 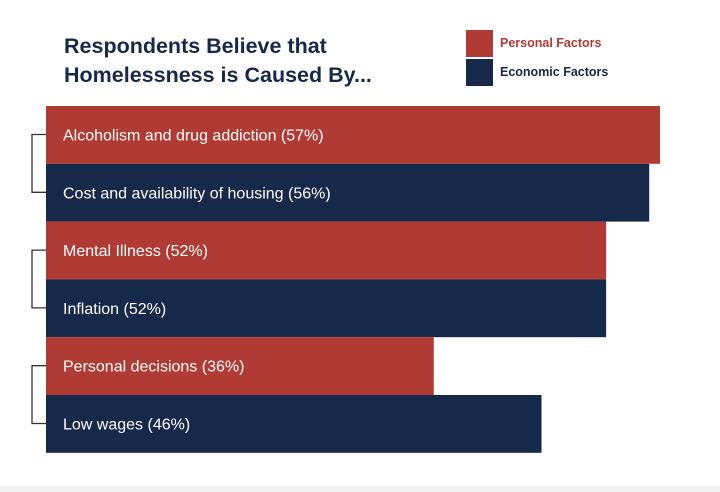 I want to click on legend-item-economic-factors: Economic Factors, so click(x=586, y=73).